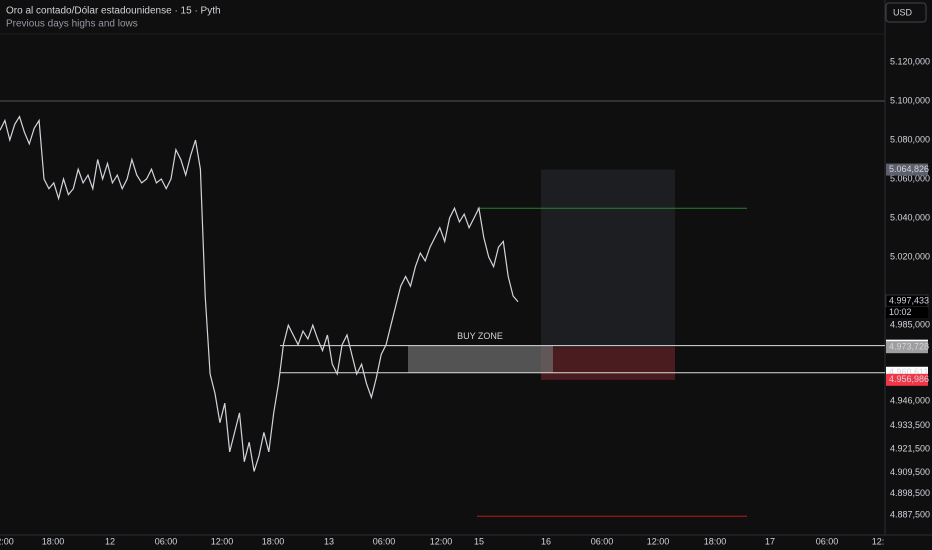 This screenshot has width=932, height=550. I want to click on price-tag-label: 4.956,986, so click(909, 379).